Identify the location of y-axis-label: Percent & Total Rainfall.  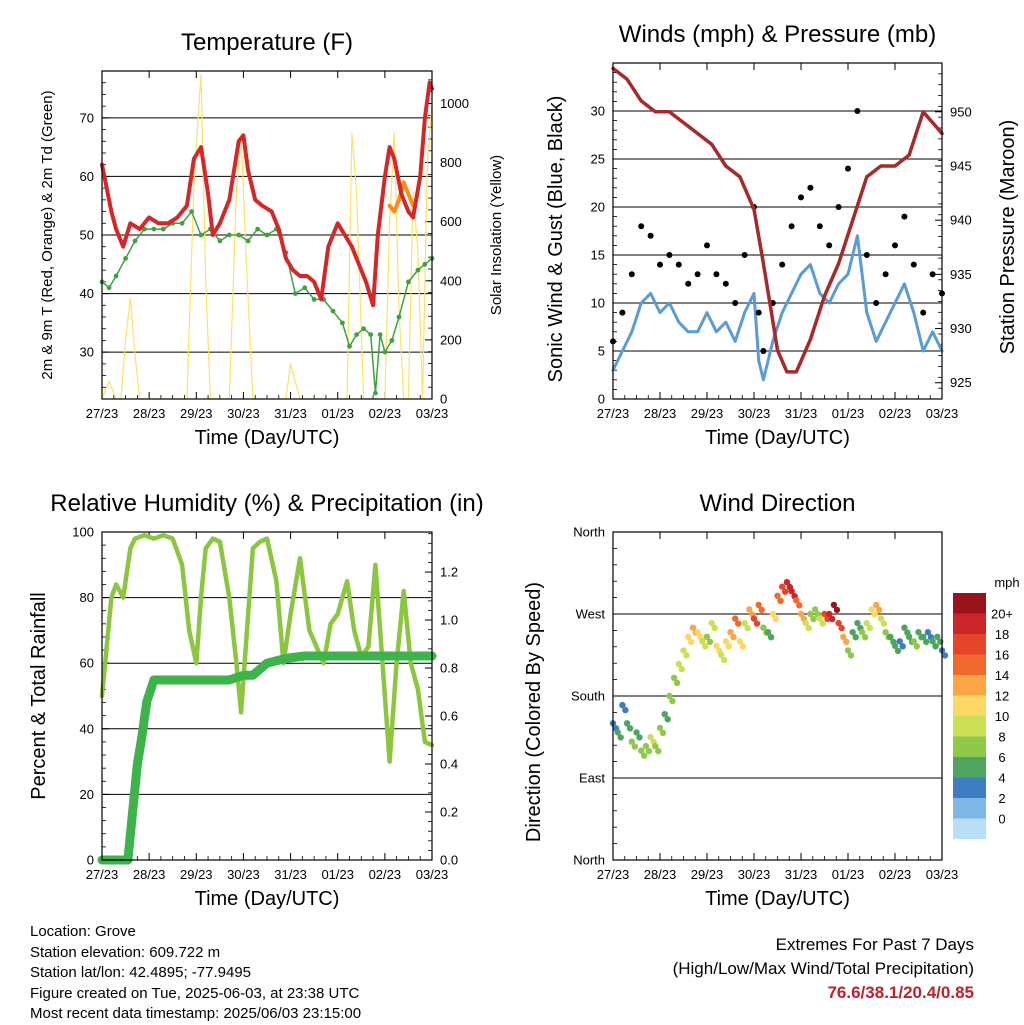
(39, 696).